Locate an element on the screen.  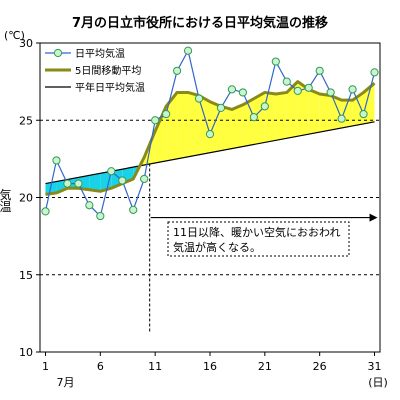
legend-daily-marker is located at coordinates (58, 53).